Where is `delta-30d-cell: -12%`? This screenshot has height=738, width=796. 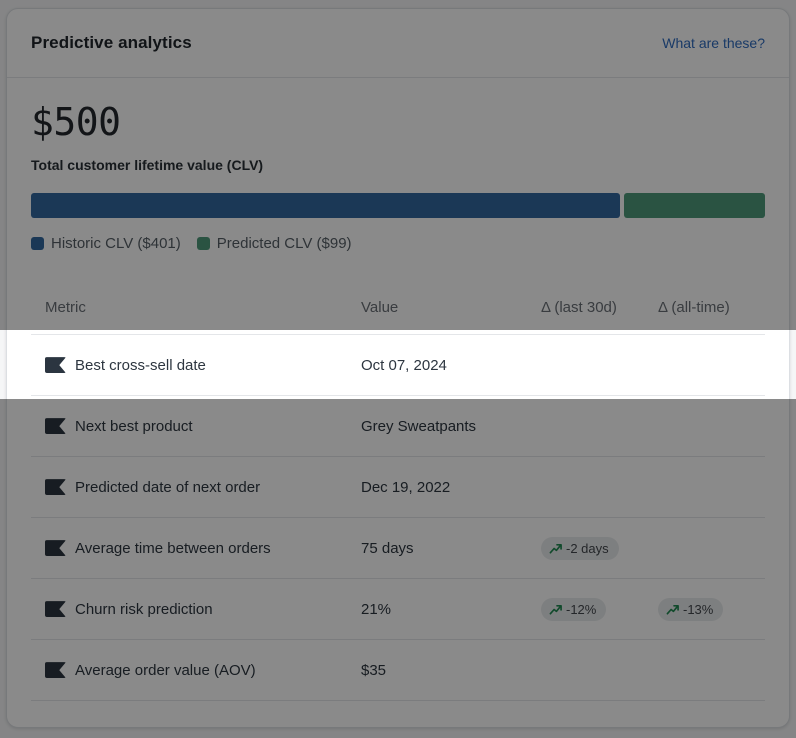 delta-30d-cell: -12% is located at coordinates (599, 609).